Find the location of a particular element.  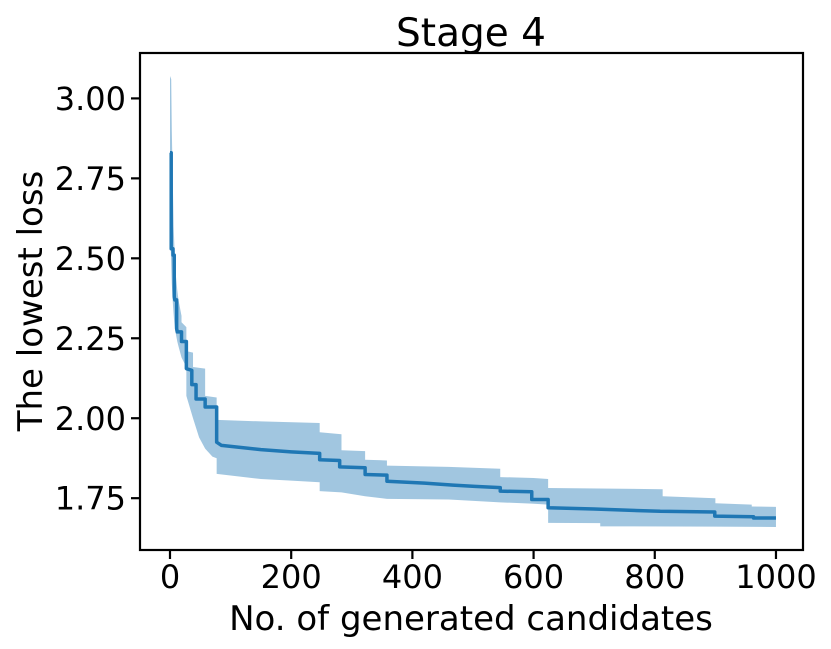

y-axis-ticks: 3.00 2.75 2.50 2.25 2.00 1.75 is located at coordinates (97, 299).